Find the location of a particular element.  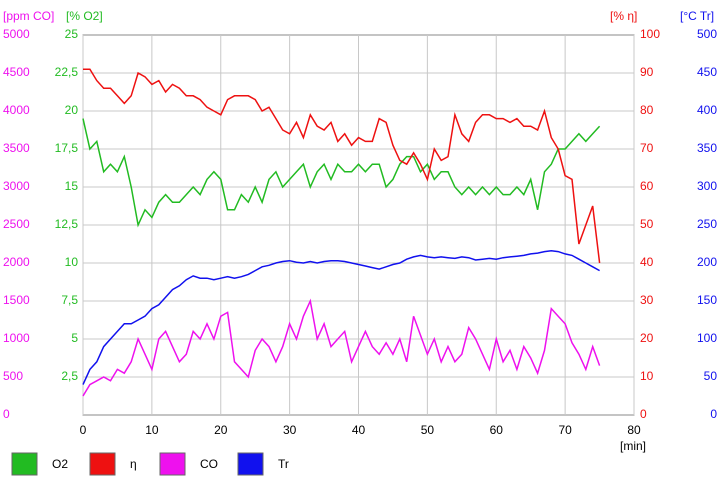

y-tick-label: 30 is located at coordinates (647, 300).